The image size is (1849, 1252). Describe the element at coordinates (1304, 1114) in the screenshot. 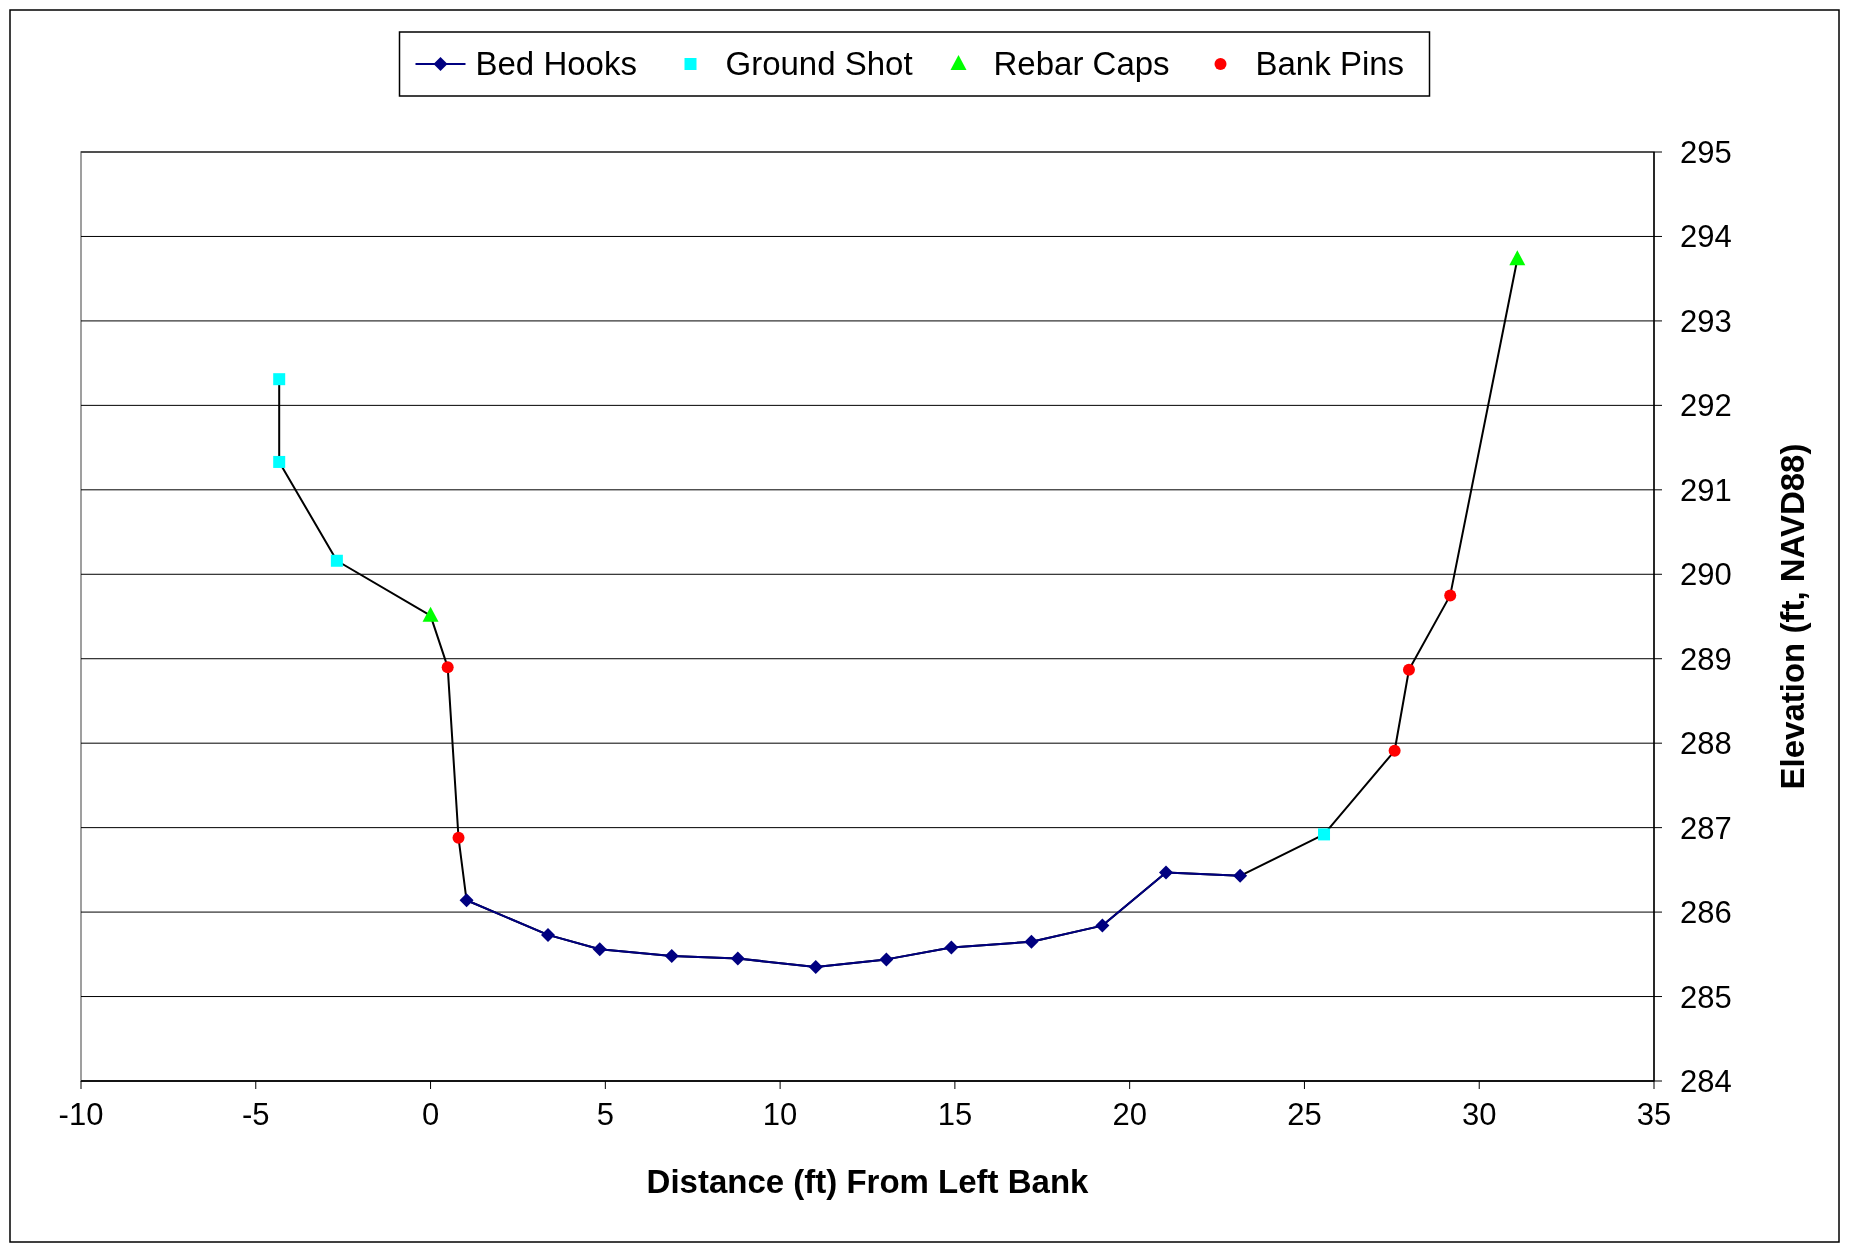

I see `x-tick-label: 25` at that location.